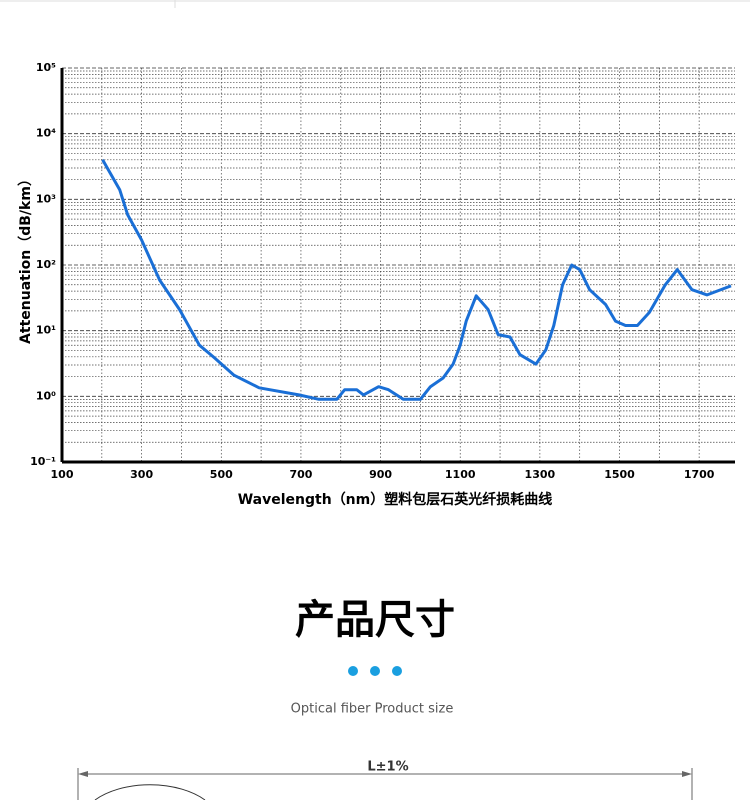  Describe the element at coordinates (26, 258) in the screenshot. I see `y-axis-label: Attenuation（dB/km）` at that location.